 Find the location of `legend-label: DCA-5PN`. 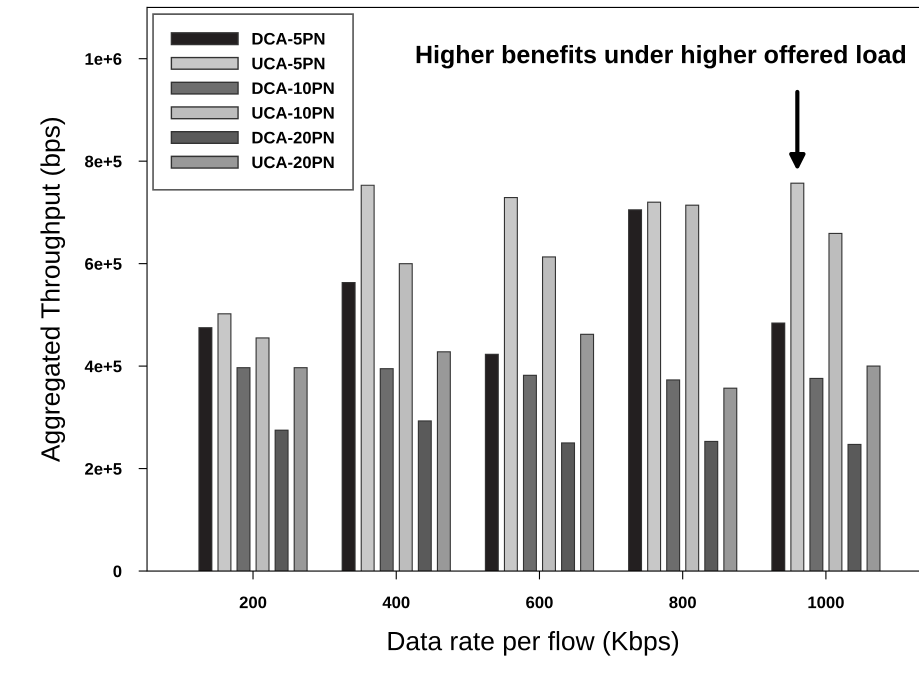

legend-label: DCA-5PN is located at coordinates (288, 38).